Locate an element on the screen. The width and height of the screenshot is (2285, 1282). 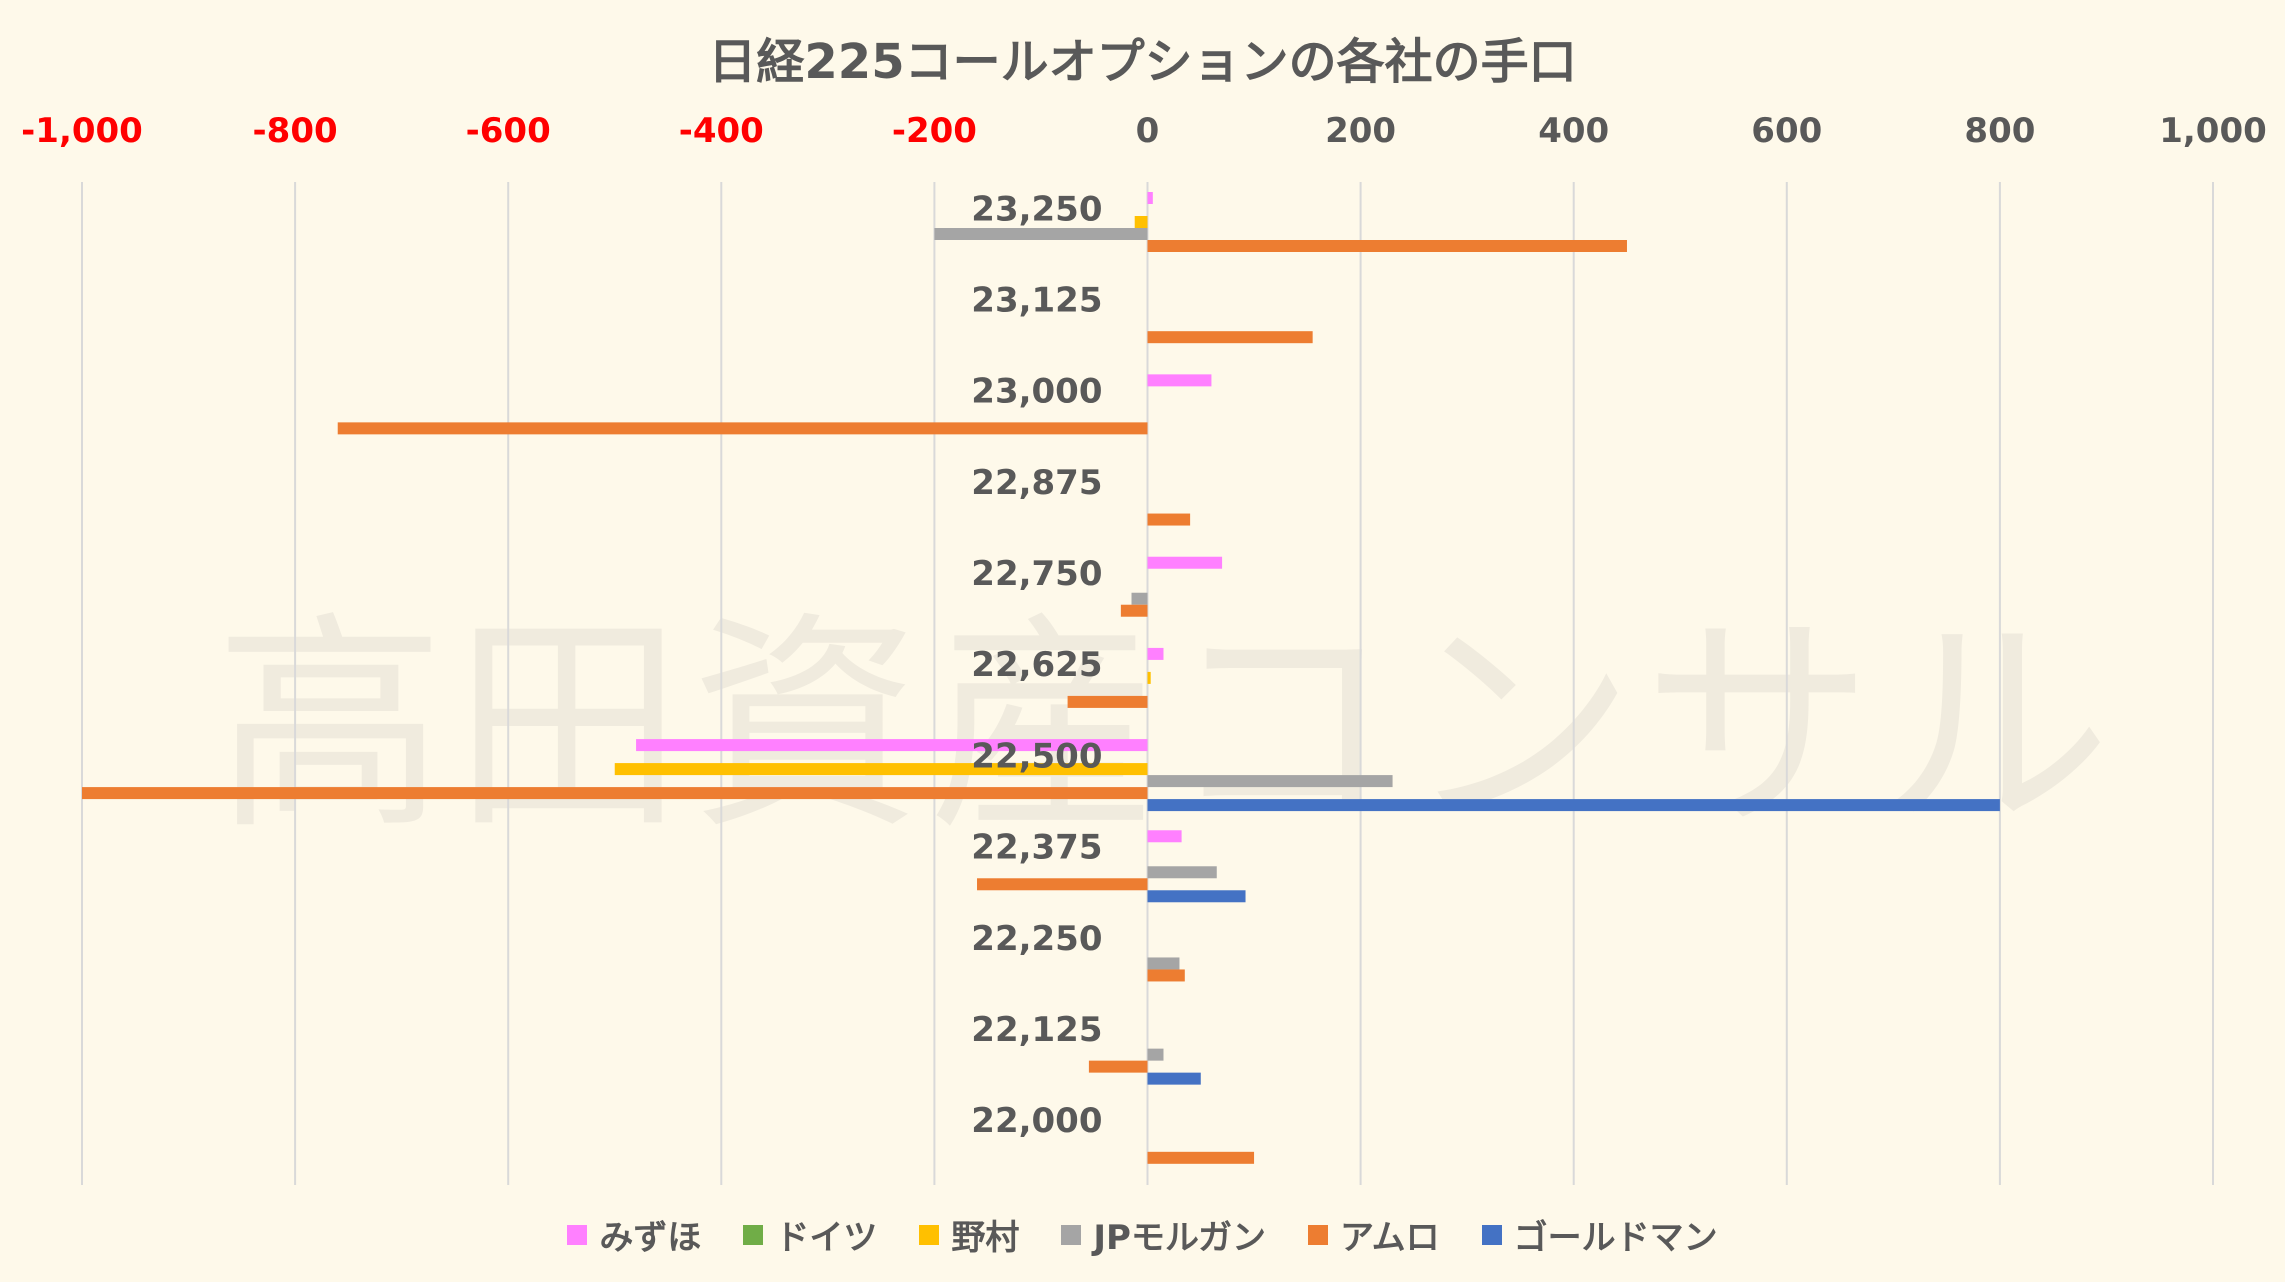
x-tick-label: -600 is located at coordinates (508, 131).